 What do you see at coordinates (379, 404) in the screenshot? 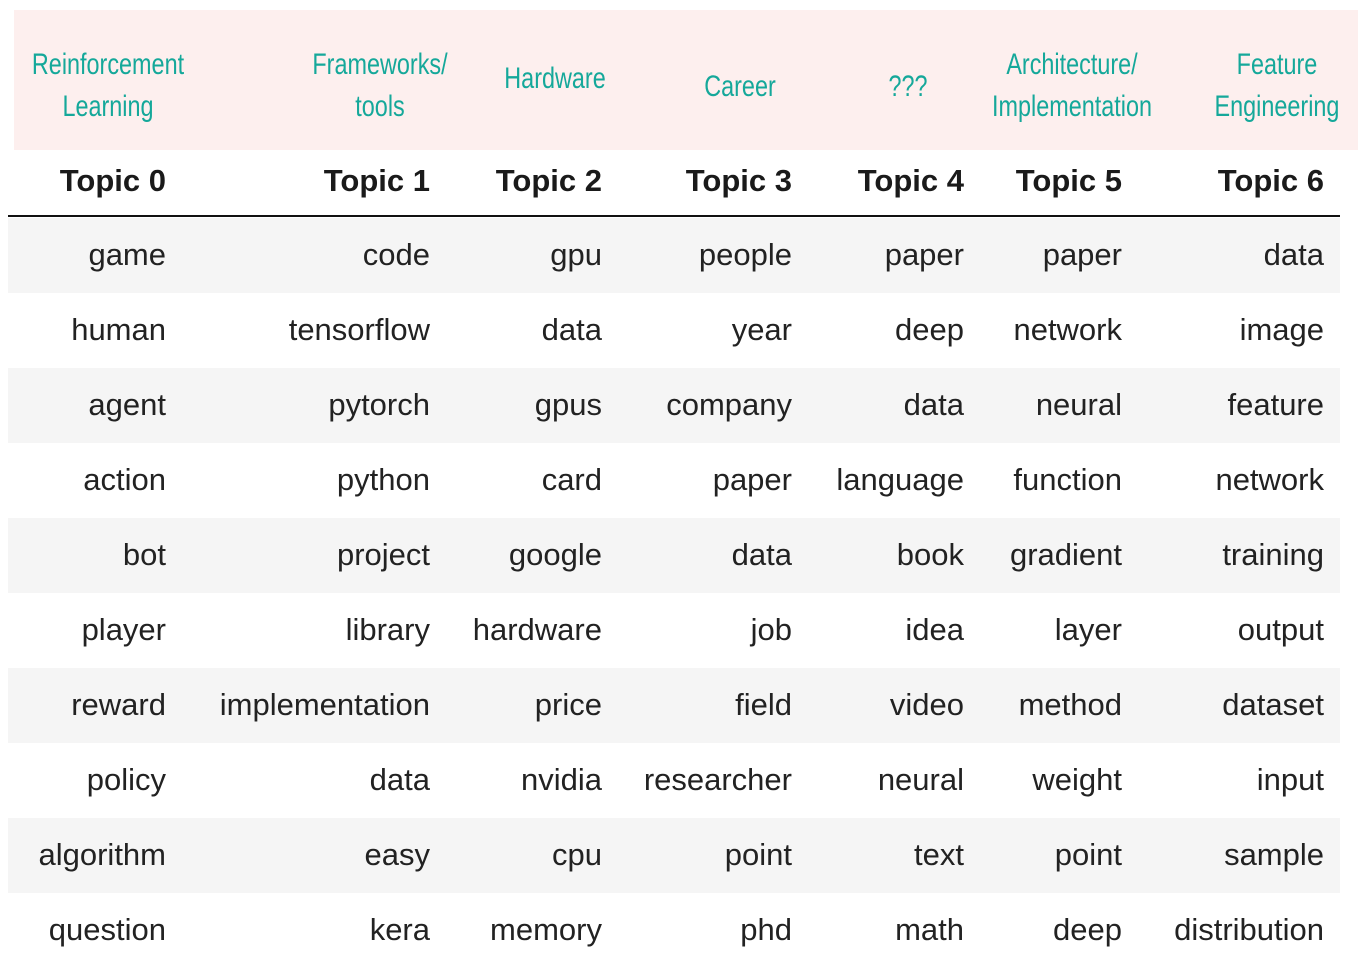
I see `table-cell: pytorch` at bounding box center [379, 404].